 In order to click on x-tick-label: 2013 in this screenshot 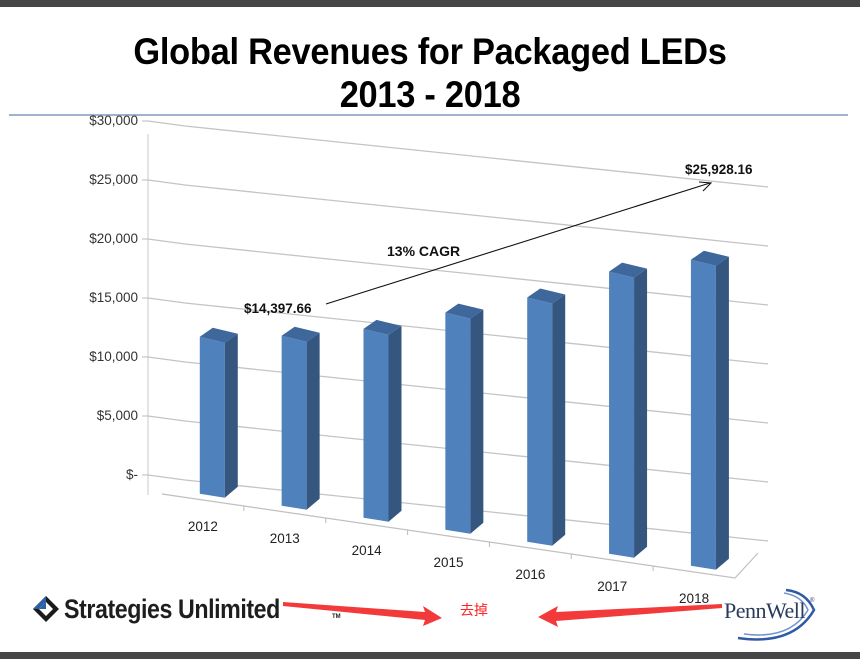, I will do `click(285, 538)`.